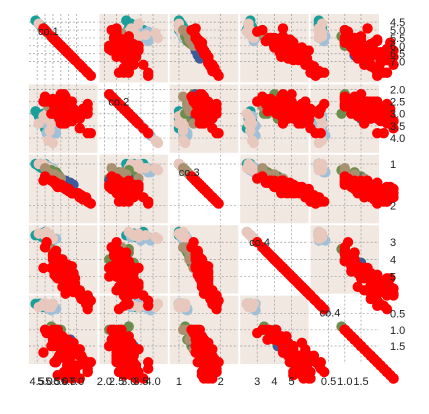 Image resolution: width=429 pixels, height=414 pixels. I want to click on y-tick-label: 1, so click(393, 165).